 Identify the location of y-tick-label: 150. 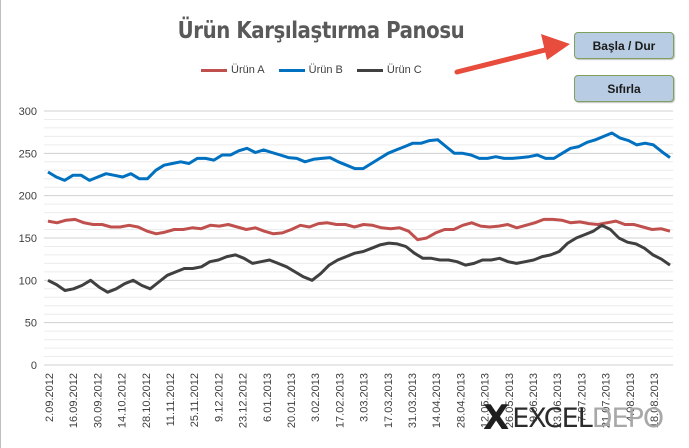
(28, 239).